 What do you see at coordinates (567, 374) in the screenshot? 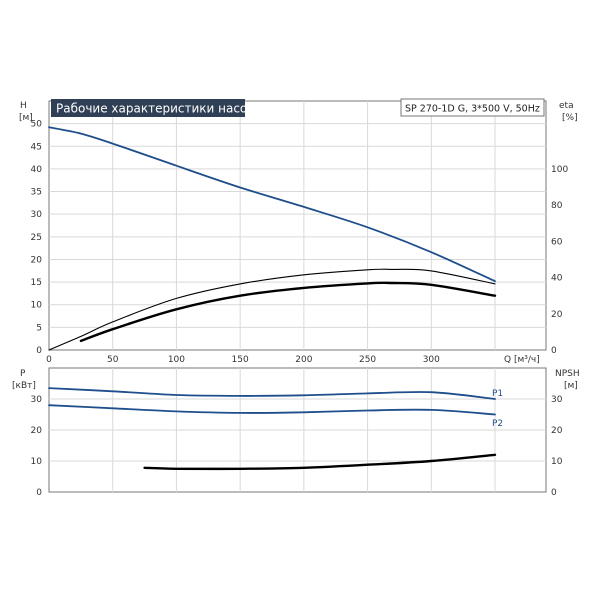
I see `y-right-label-bottom: NPSH` at bounding box center [567, 374].